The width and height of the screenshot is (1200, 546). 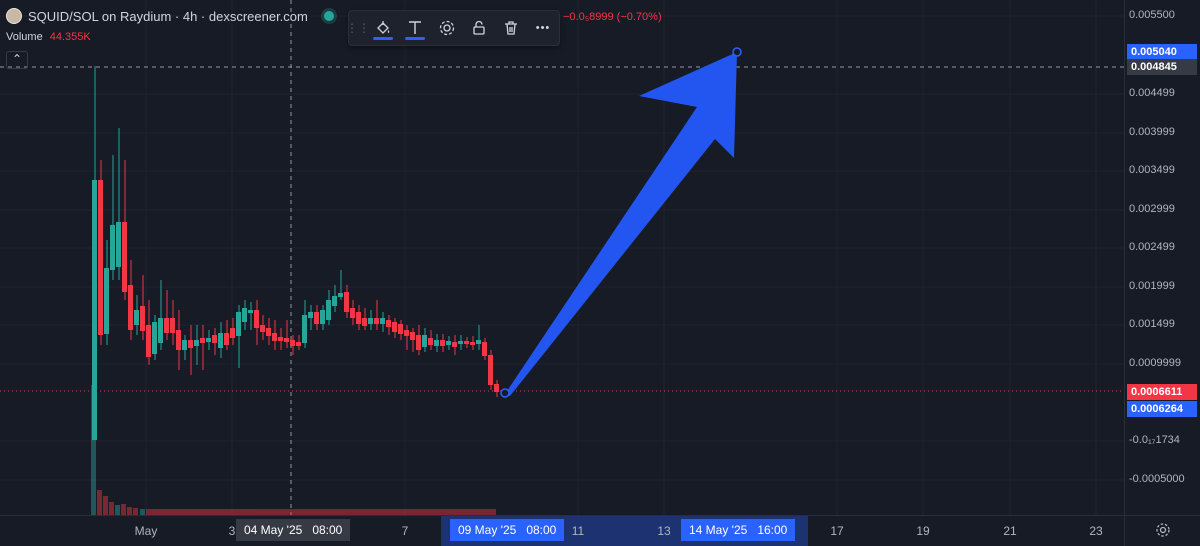 I want to click on arrow-start-handle, so click(x=505, y=393).